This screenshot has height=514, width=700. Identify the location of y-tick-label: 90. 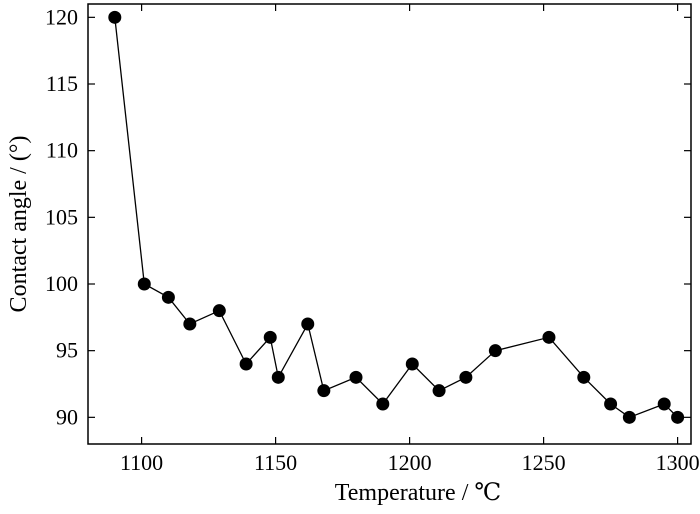
(67, 416).